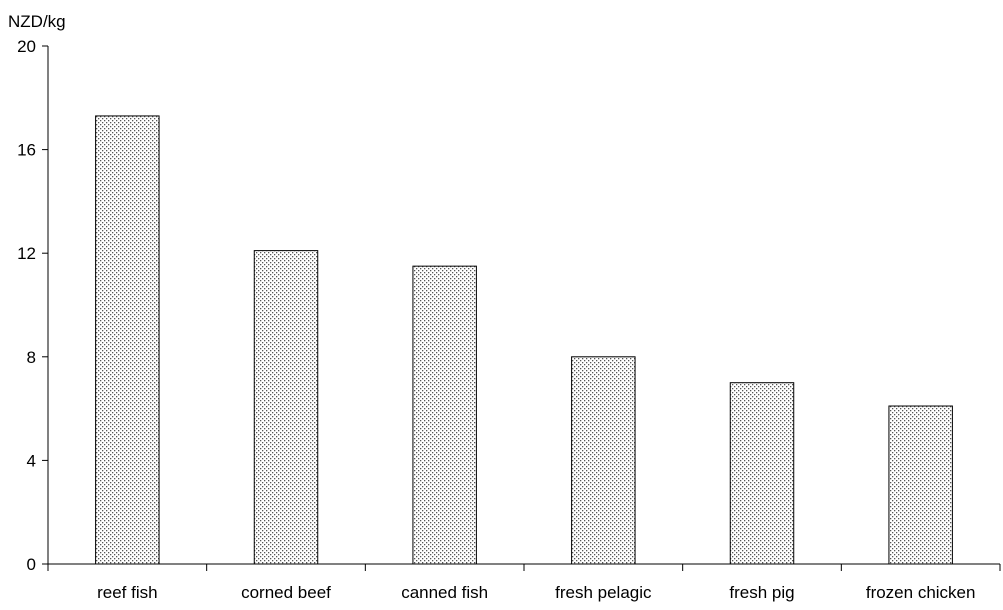 This screenshot has width=1003, height=610. I want to click on y-axis-unit-label: NZD/kg, so click(37, 21).